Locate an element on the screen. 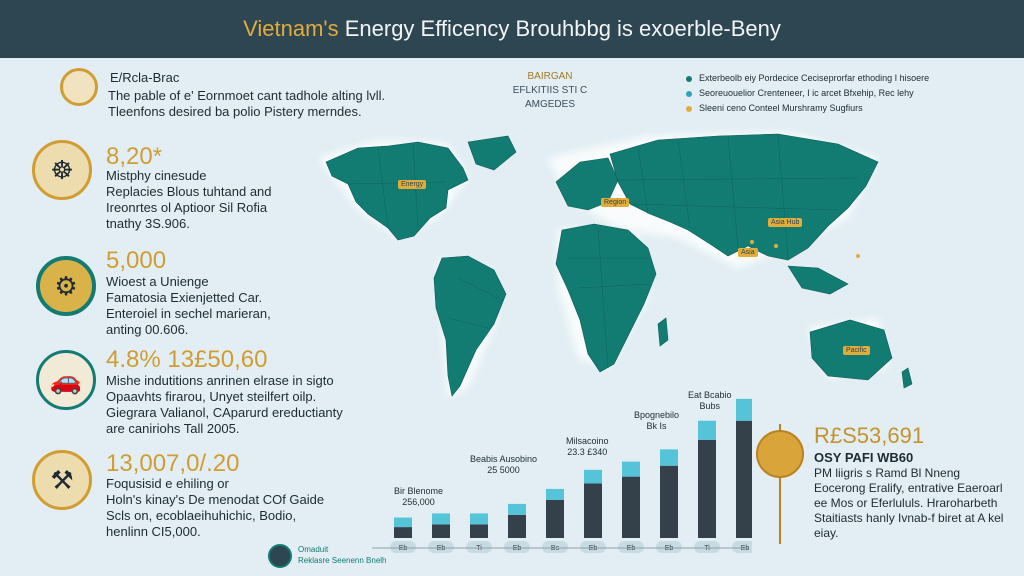  stat-line: are caniriohs Tall 2005. is located at coordinates (173, 428).